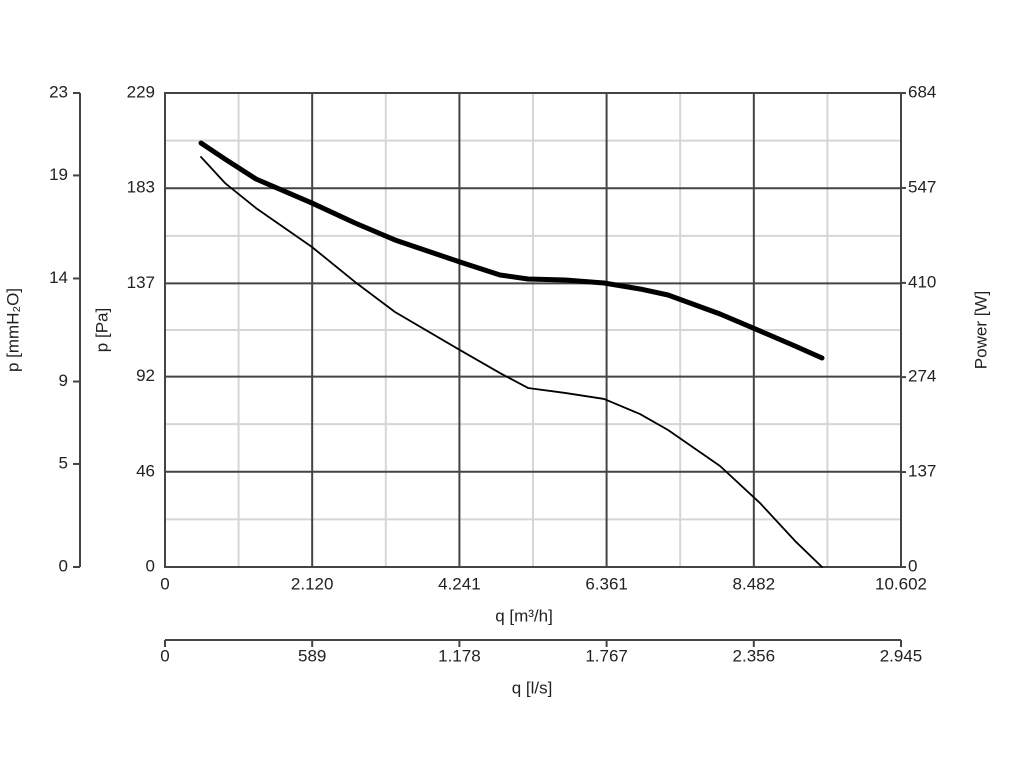  What do you see at coordinates (141, 282) in the screenshot?
I see `y-tick-label: 137` at bounding box center [141, 282].